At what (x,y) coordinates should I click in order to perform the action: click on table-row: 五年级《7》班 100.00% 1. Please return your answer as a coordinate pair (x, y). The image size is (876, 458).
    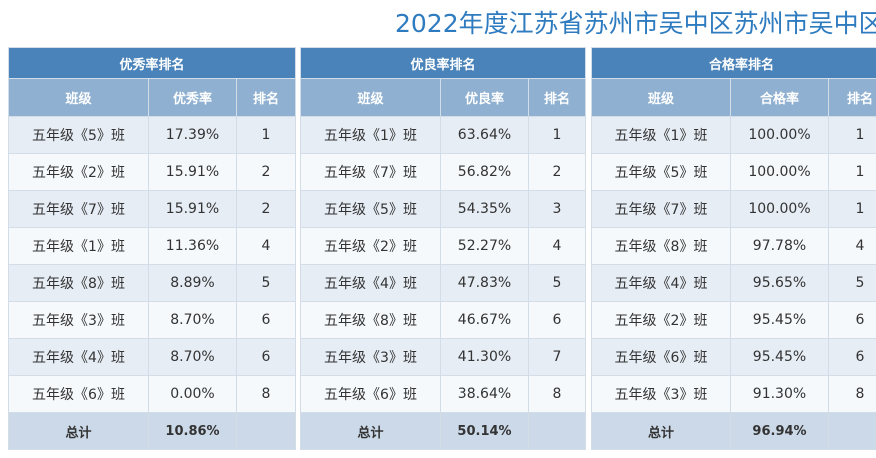
    Looking at the image, I should click on (733, 209).